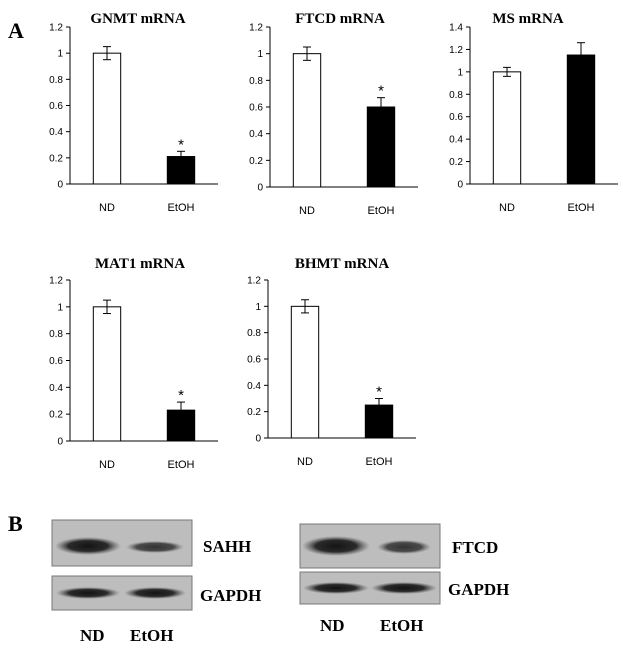 This screenshot has height=652, width=623. What do you see at coordinates (404, 579) in the screenshot?
I see `blot-right: FTCD GAPDH ND EtOH` at bounding box center [404, 579].